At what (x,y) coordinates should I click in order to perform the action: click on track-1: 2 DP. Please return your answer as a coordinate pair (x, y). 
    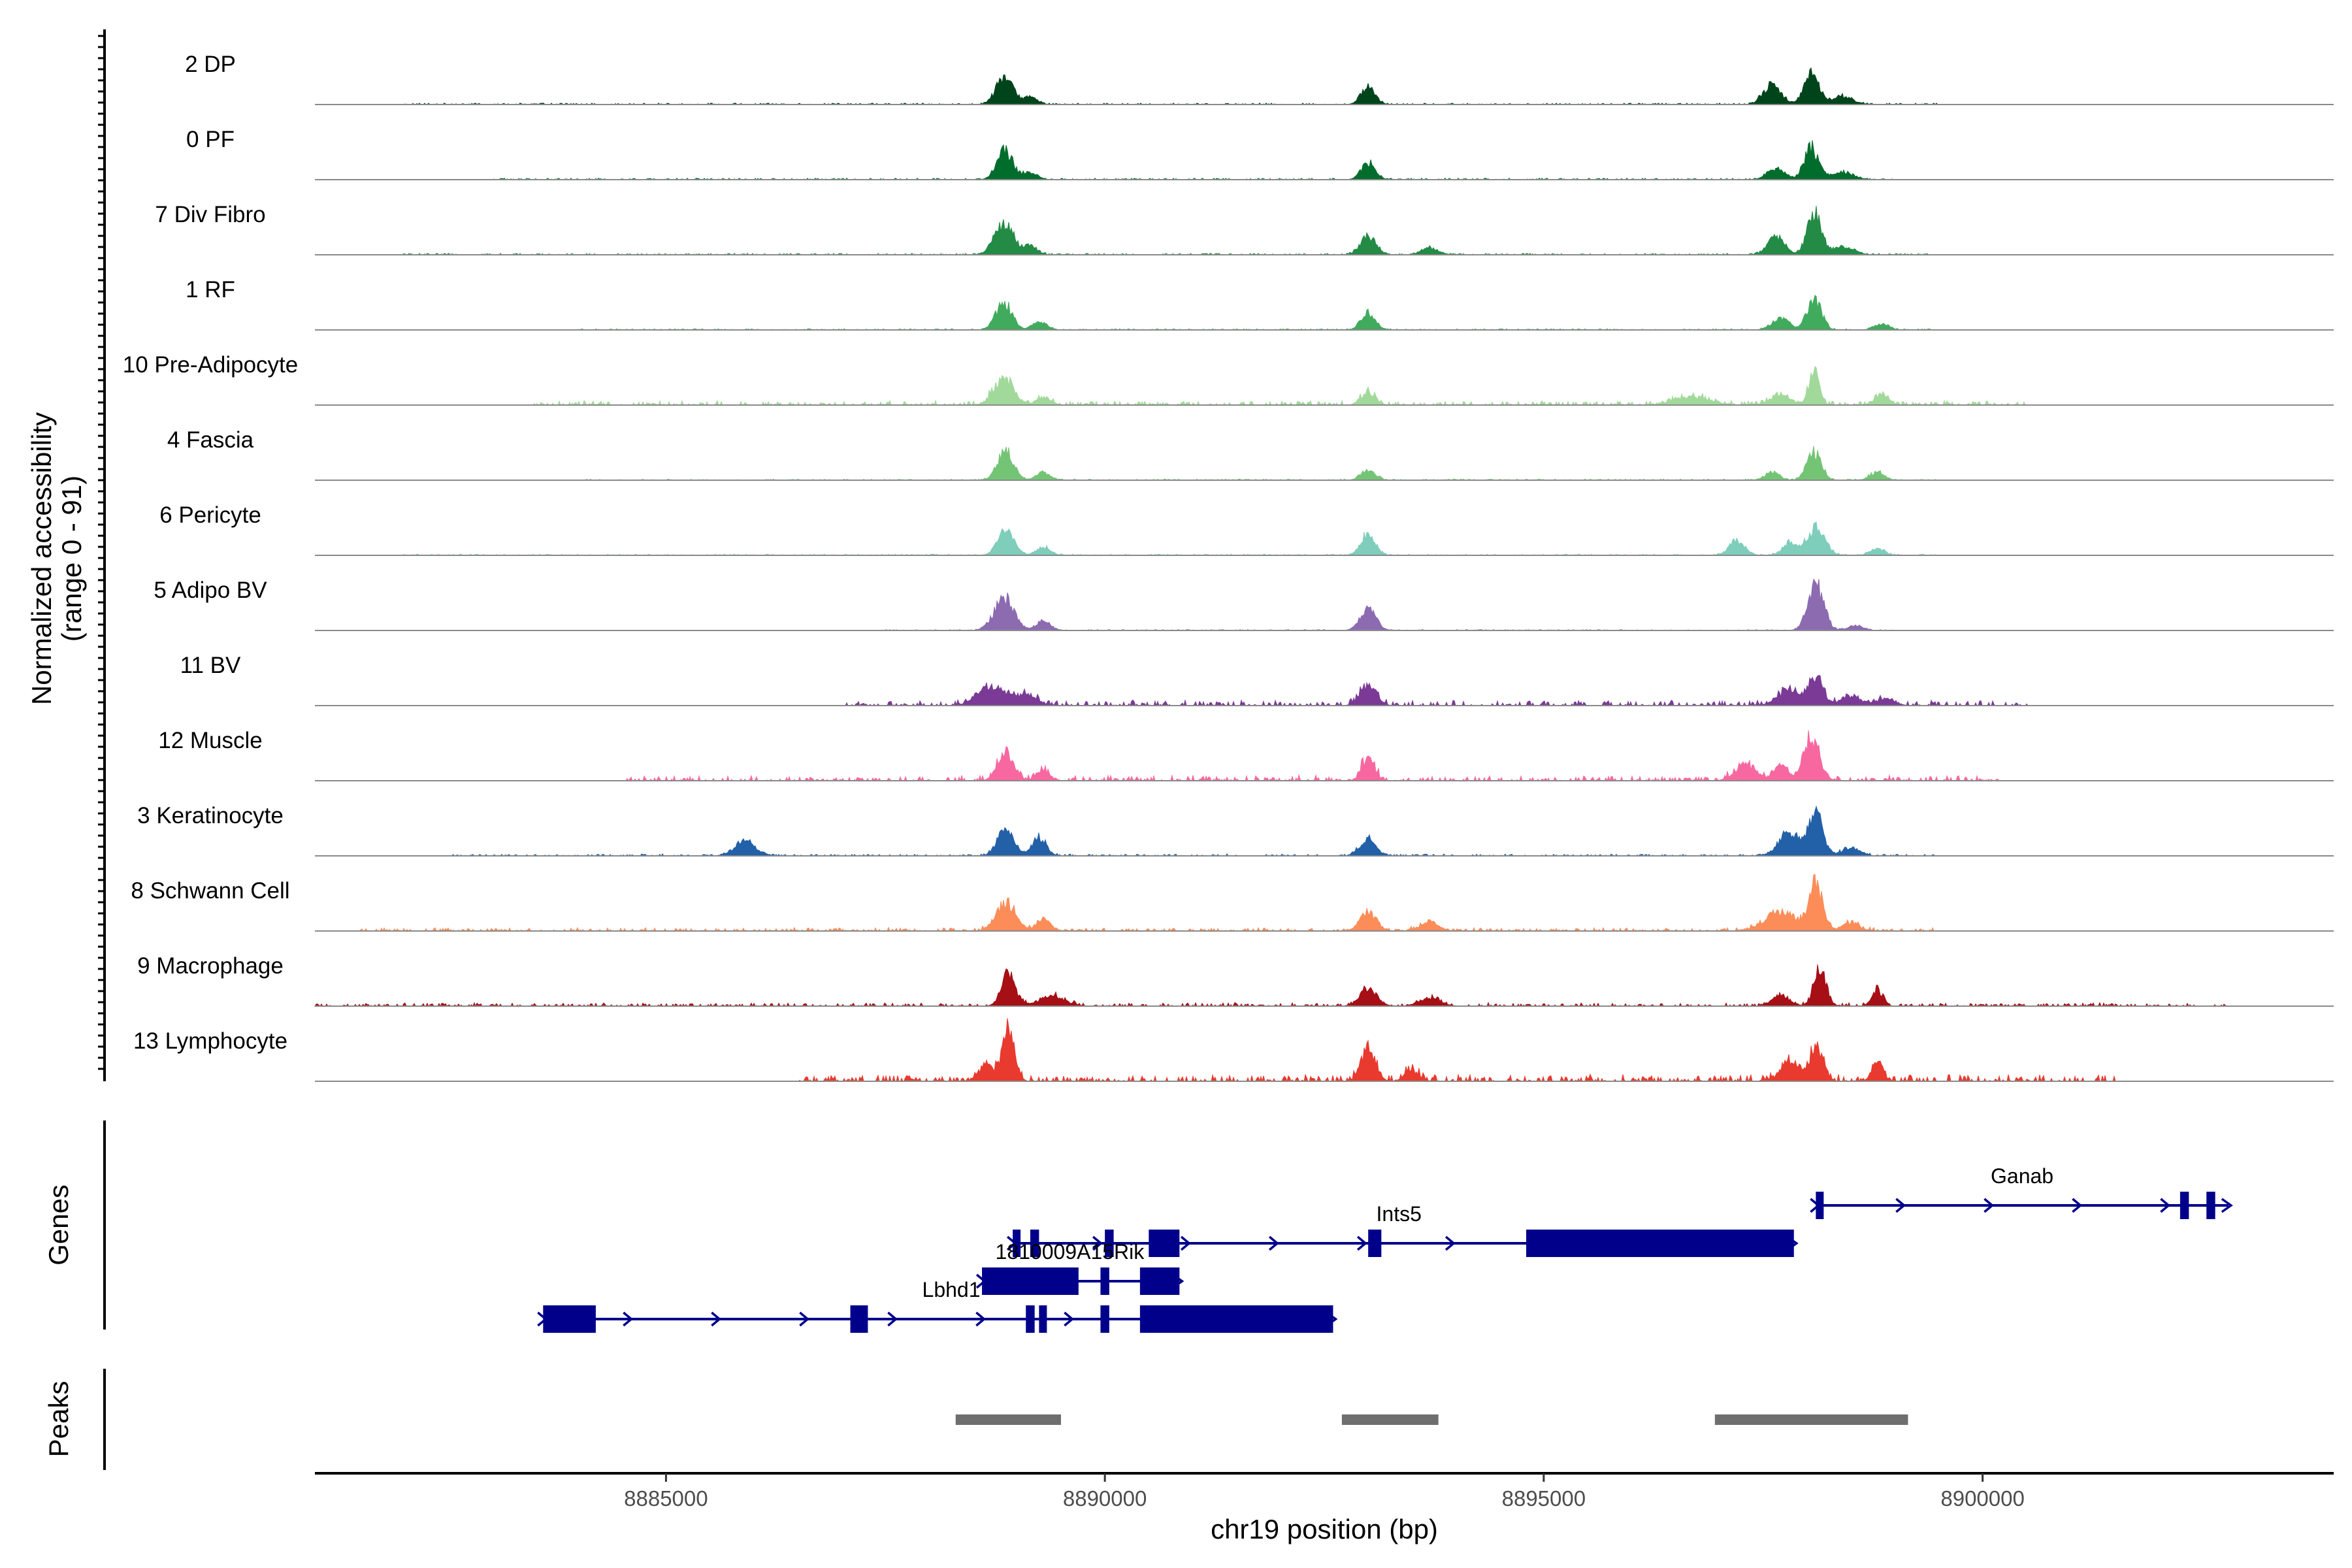
    Looking at the image, I should click on (1259, 78).